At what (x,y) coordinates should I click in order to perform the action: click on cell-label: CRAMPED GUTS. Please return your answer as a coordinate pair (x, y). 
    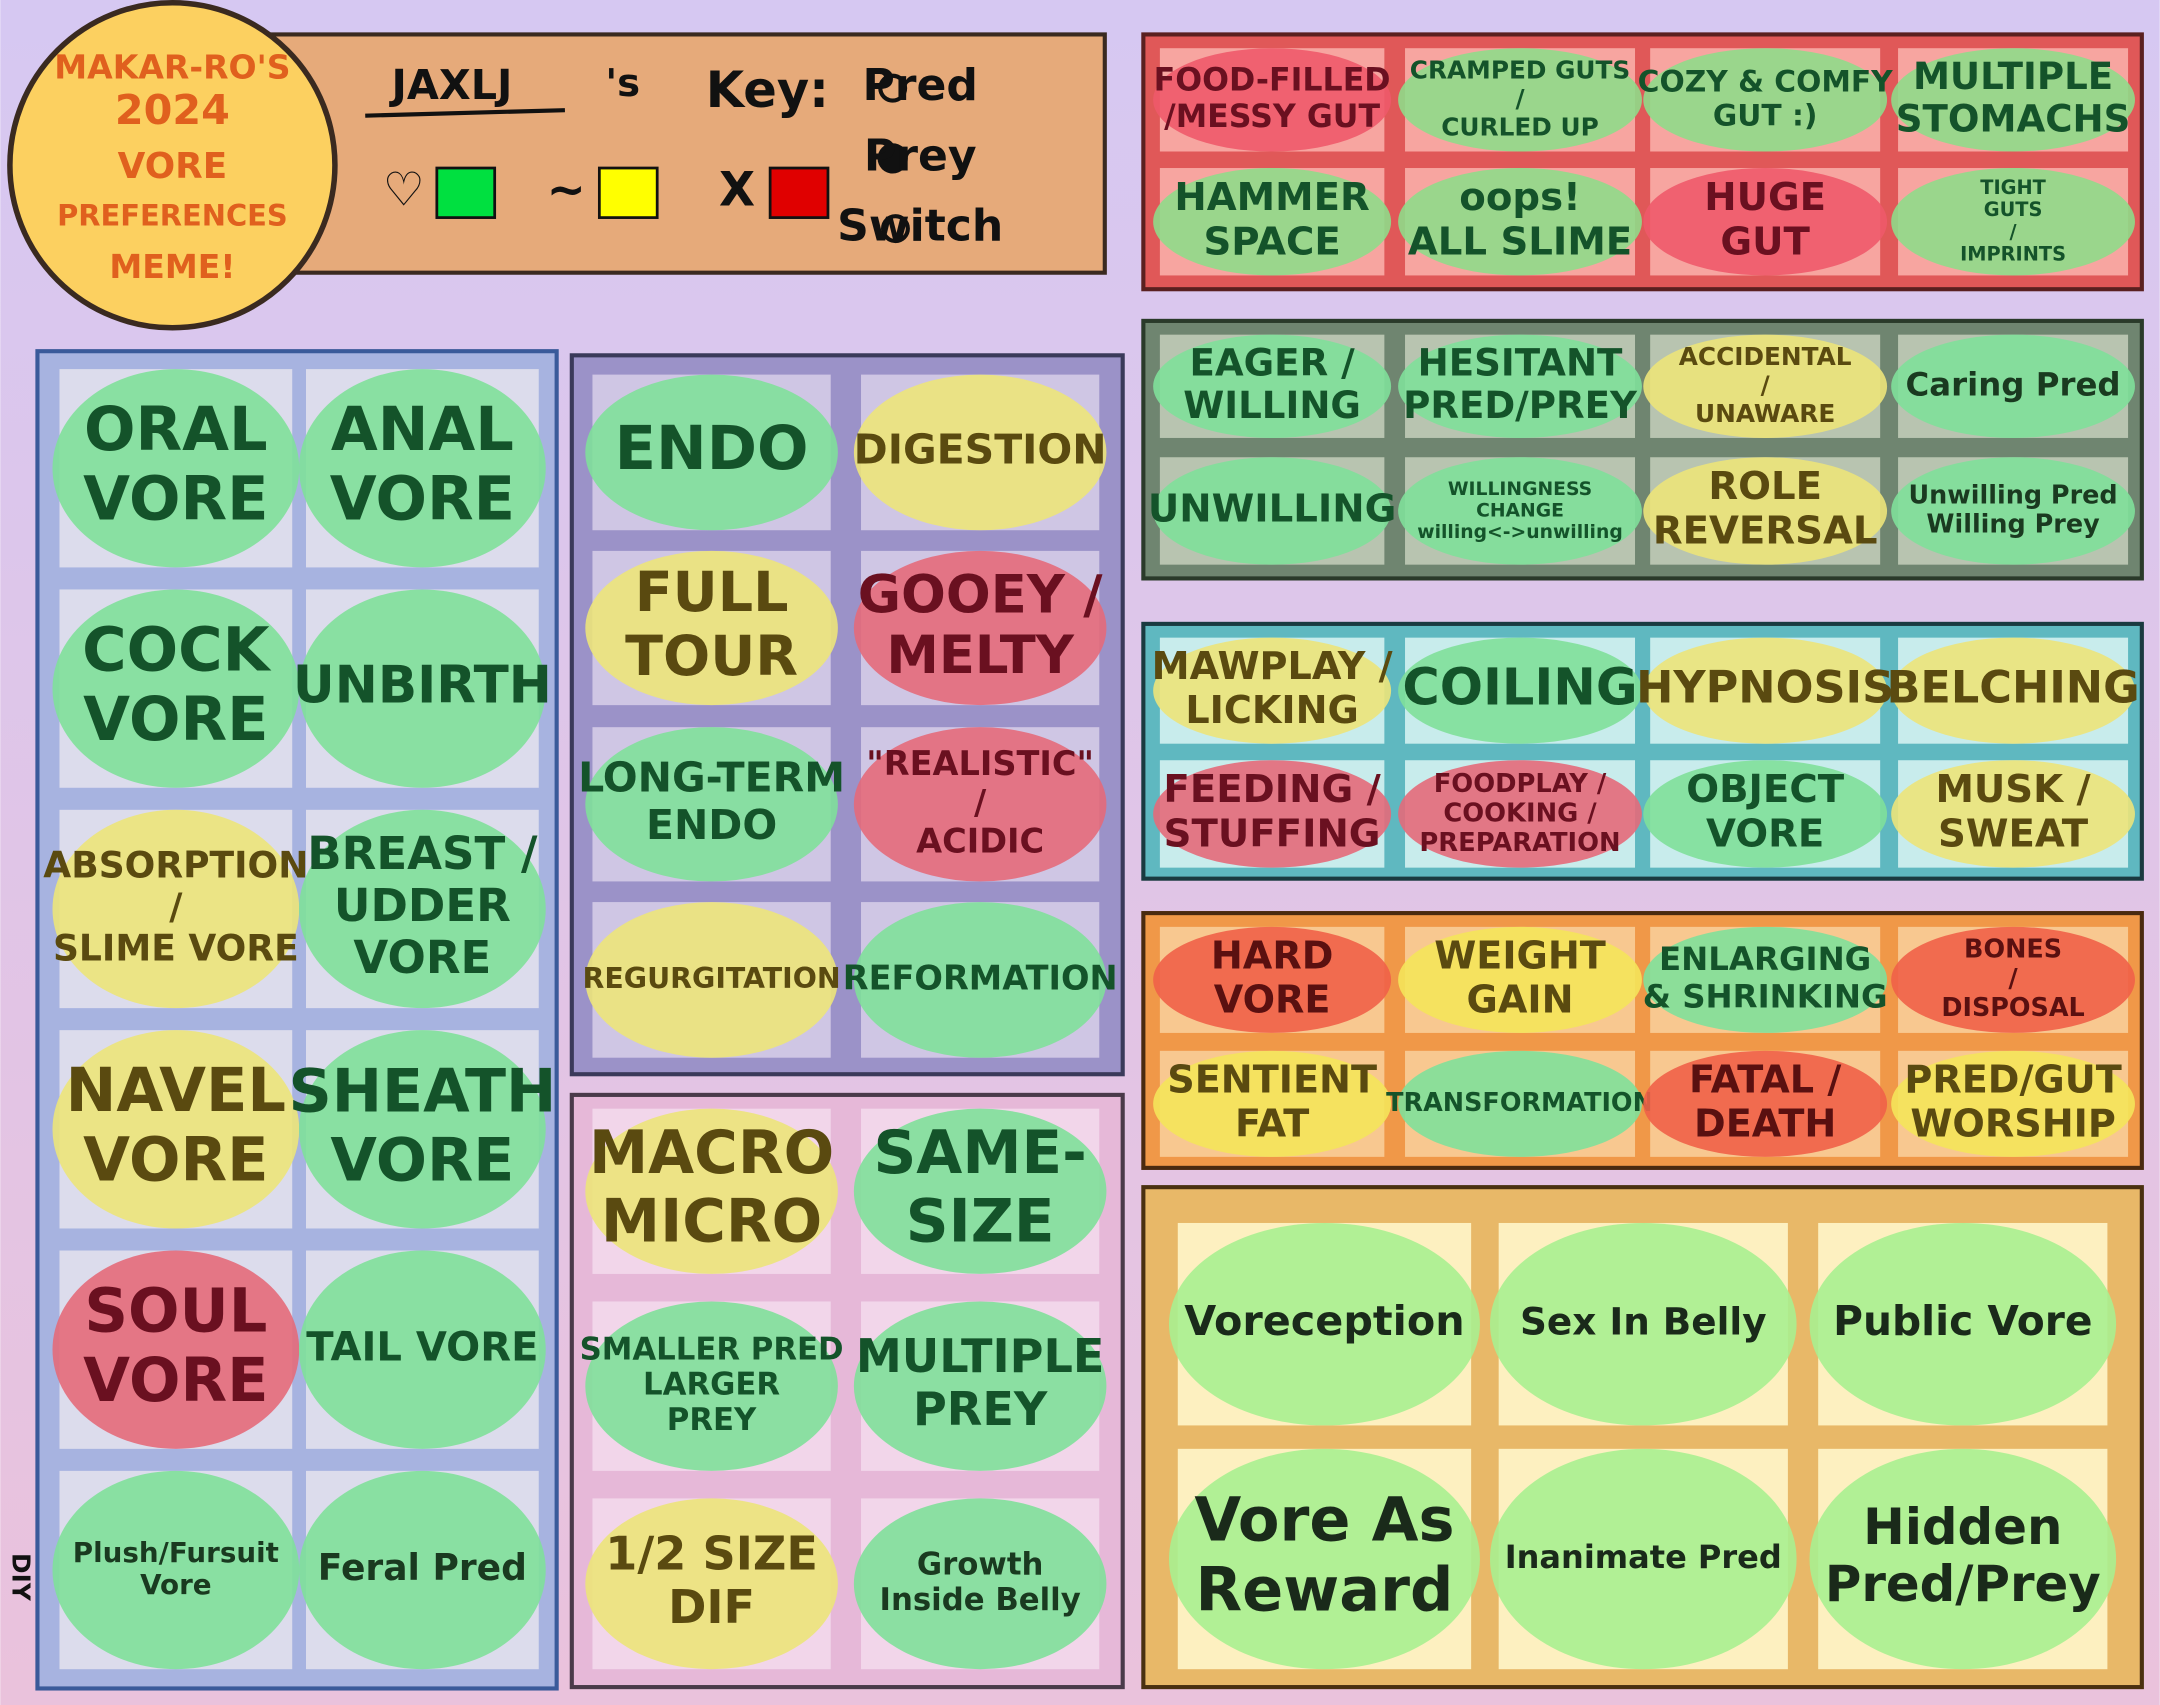
    Looking at the image, I should click on (1520, 69).